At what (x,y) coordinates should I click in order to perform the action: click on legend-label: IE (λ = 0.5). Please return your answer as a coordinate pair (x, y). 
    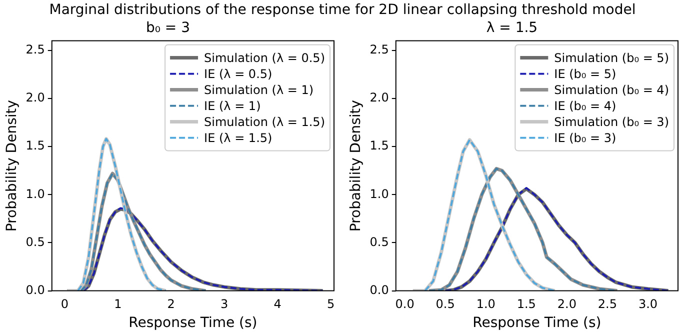
    Looking at the image, I should click on (238, 73).